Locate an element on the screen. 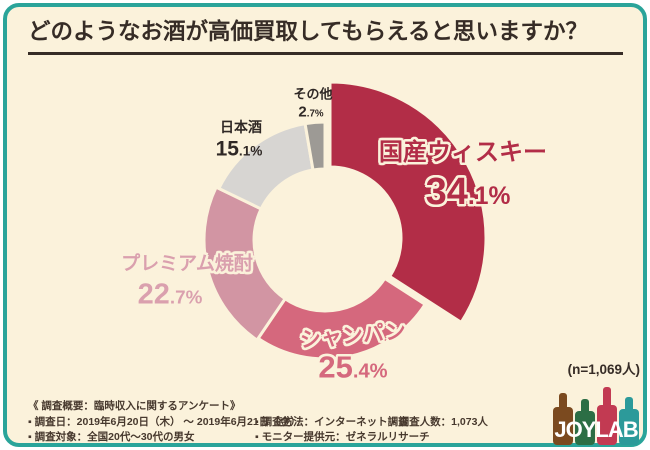  survey-provider: ▪ モニター提供元：ゼネラルリサーチ is located at coordinates (342, 437).